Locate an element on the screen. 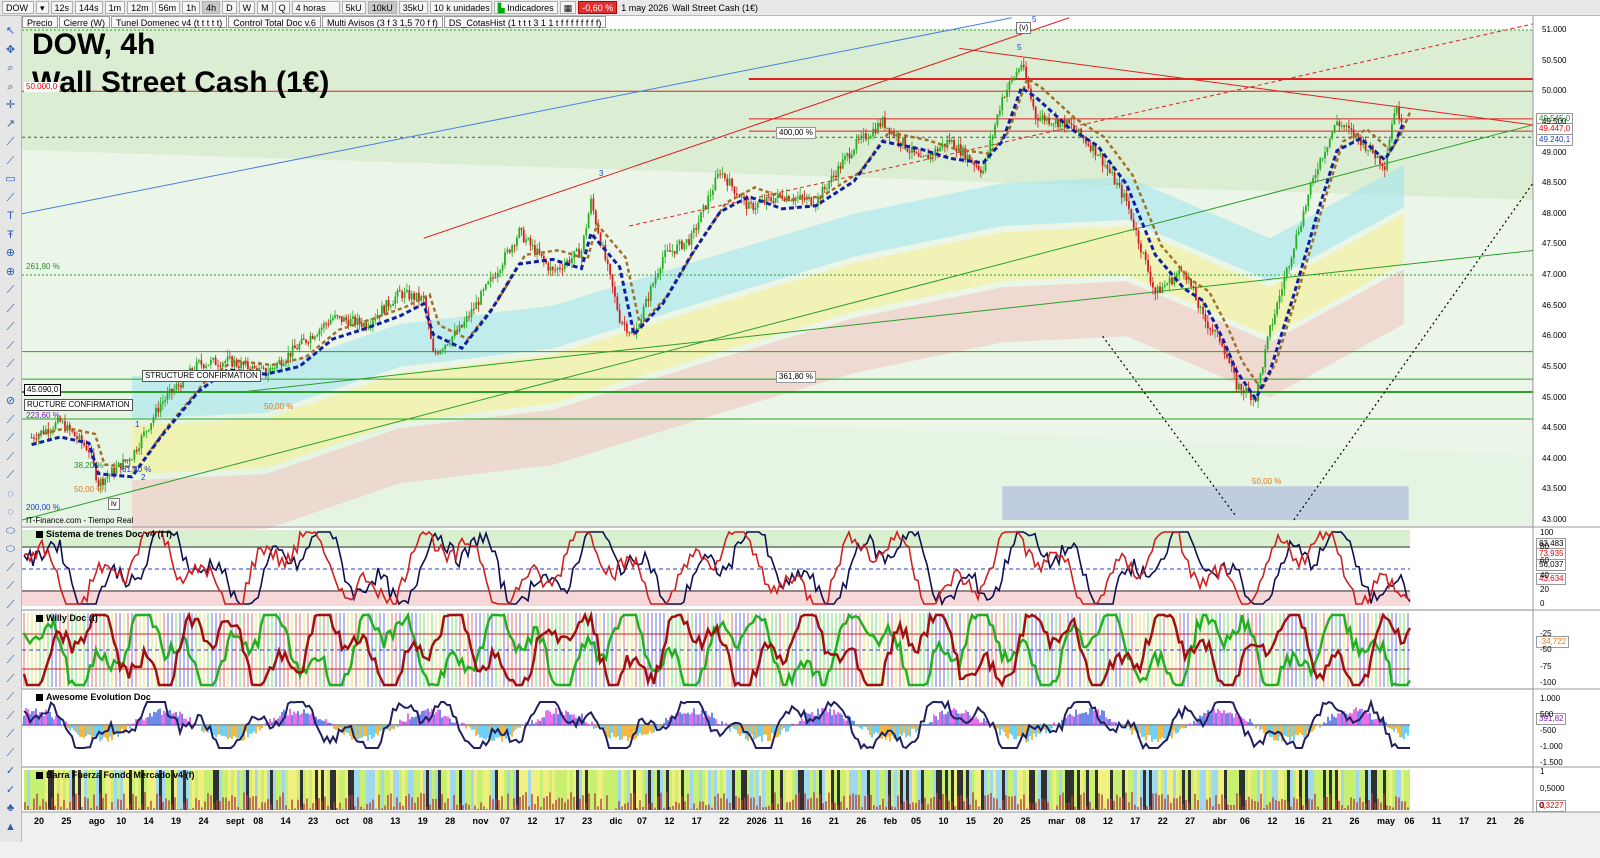 The height and width of the screenshot is (858, 1600). timeframe-w: W is located at coordinates (247, 7).